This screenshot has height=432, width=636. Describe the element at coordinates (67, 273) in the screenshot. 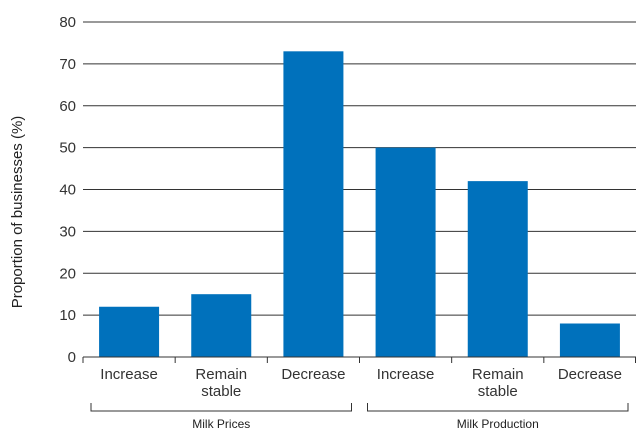

I see `y-tick-label: 20` at that location.